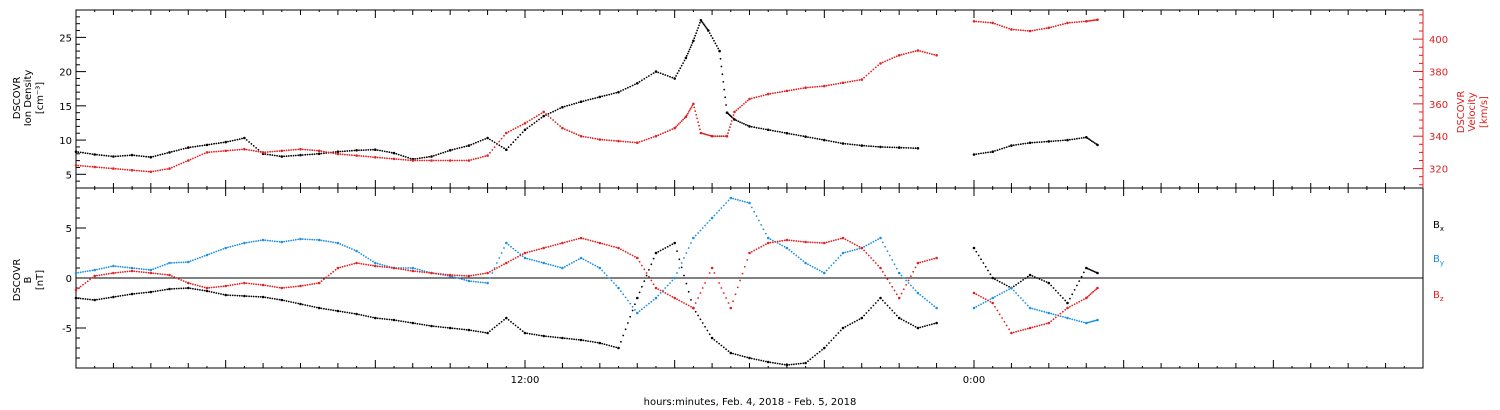  I want to click on point-density, so click(356, 150).